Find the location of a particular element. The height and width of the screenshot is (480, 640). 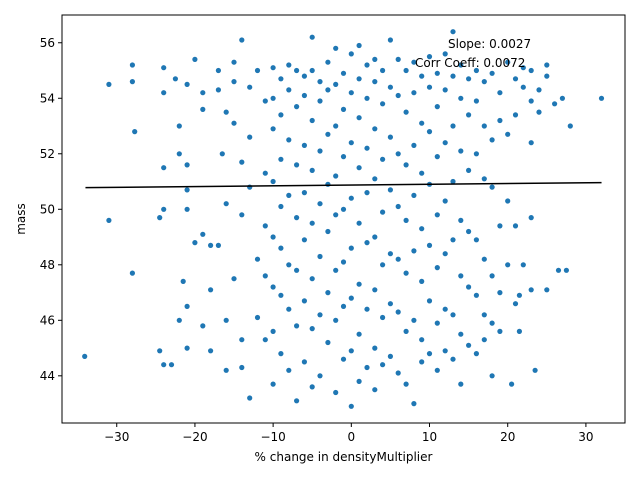

corr-coeff-annotation: Corr Coeff: 0.0072 is located at coordinates (470, 63).